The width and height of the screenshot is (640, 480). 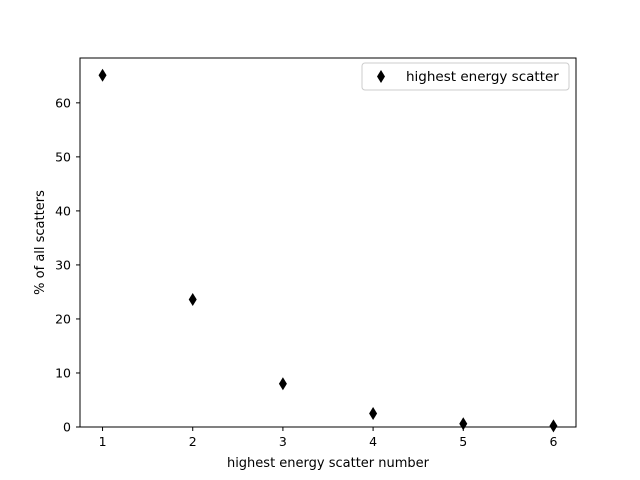 What do you see at coordinates (283, 441) in the screenshot?
I see `x-tick-label: 3` at bounding box center [283, 441].